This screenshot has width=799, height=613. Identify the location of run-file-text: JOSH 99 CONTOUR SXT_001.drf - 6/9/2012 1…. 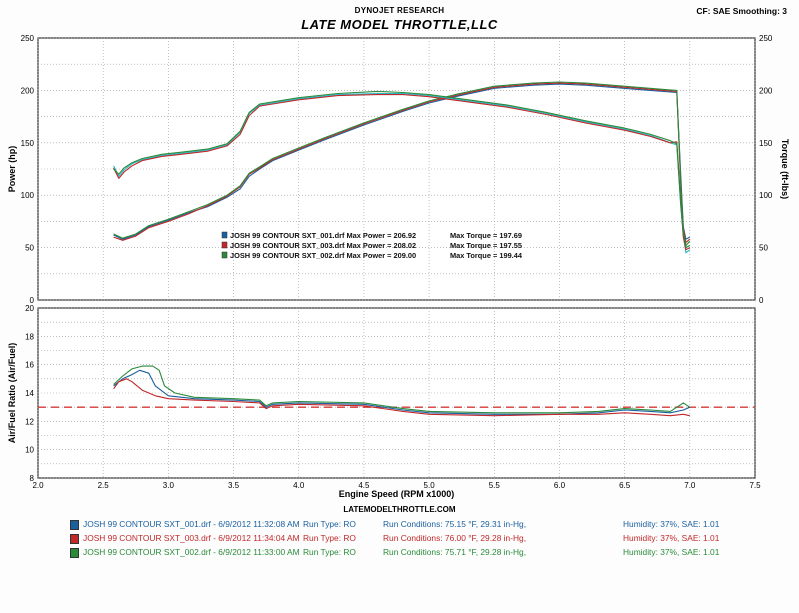
(191, 524).